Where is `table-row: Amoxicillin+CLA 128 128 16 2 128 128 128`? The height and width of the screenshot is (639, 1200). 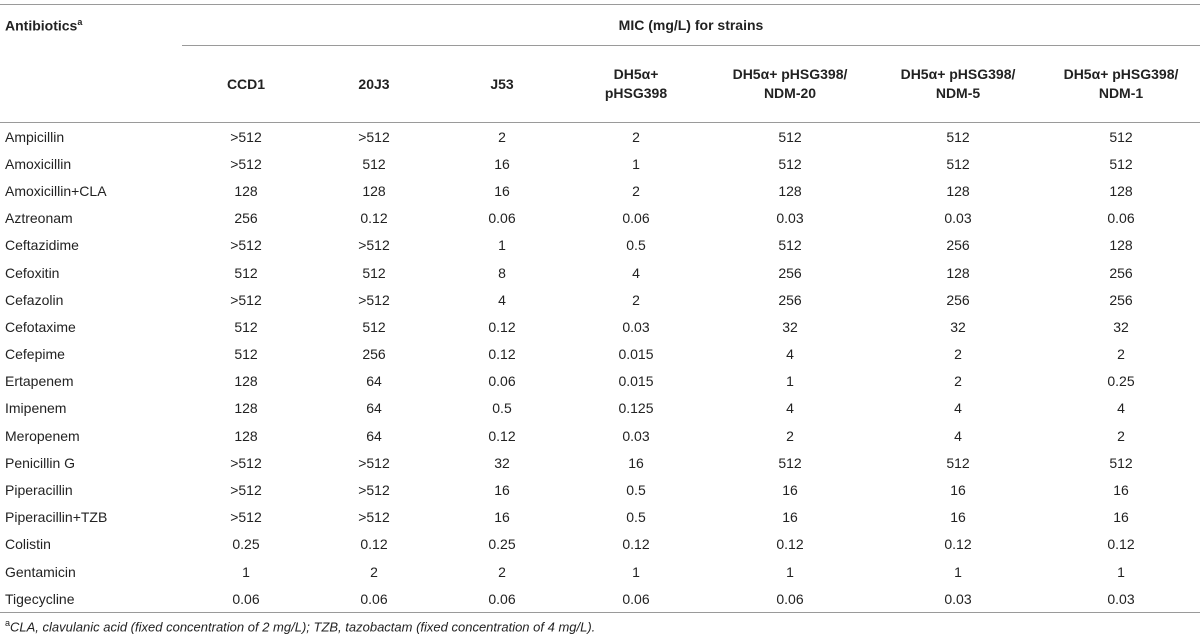 table-row: Amoxicillin+CLA 128 128 16 2 128 128 128 is located at coordinates (600, 190).